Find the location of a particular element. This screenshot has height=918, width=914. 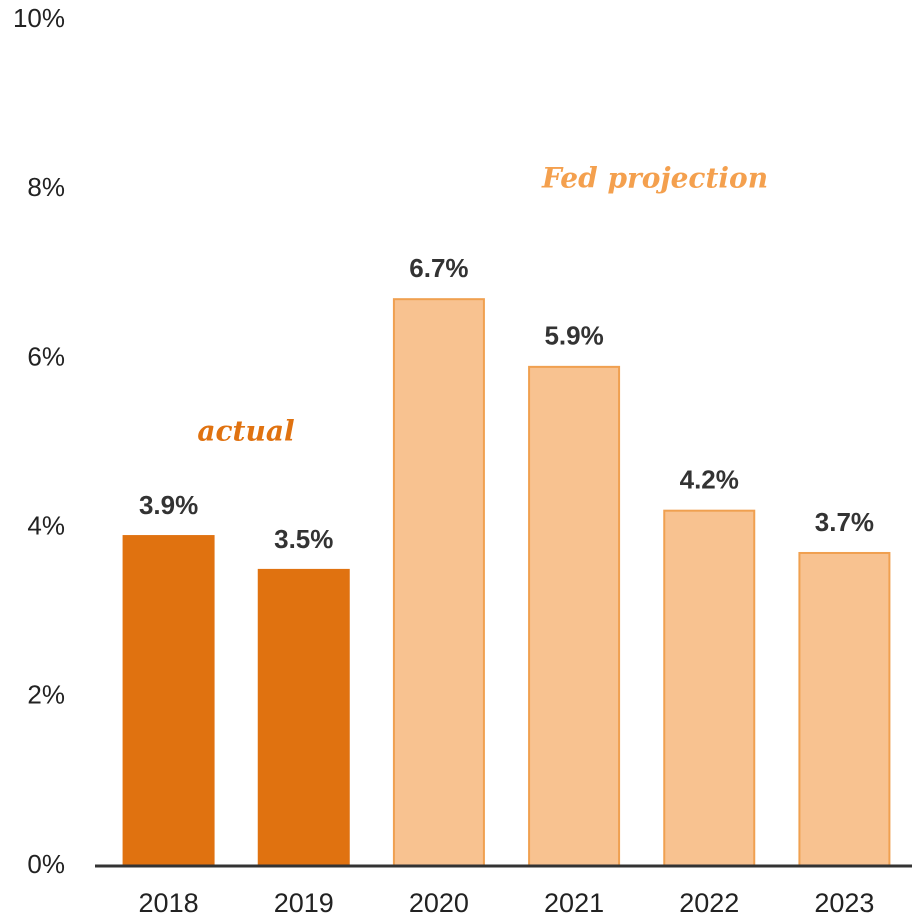

annotation: Fed projection is located at coordinates (654, 178).